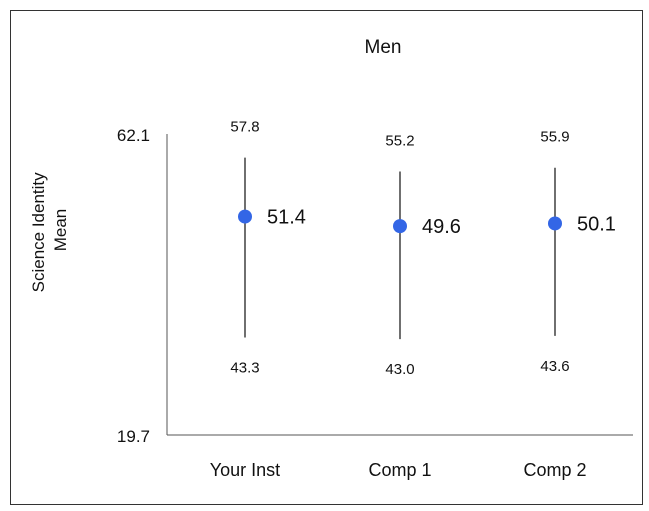  Describe the element at coordinates (441, 227) in the screenshot. I see `mean-label: 49.6` at that location.